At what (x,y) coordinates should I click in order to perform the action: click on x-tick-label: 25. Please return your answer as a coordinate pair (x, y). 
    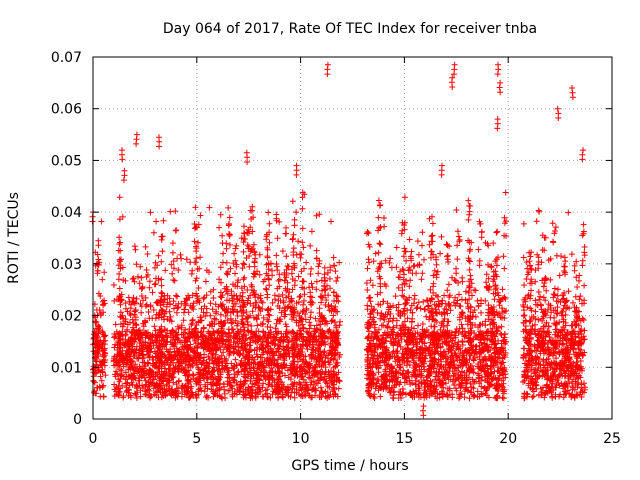
    Looking at the image, I should click on (612, 439).